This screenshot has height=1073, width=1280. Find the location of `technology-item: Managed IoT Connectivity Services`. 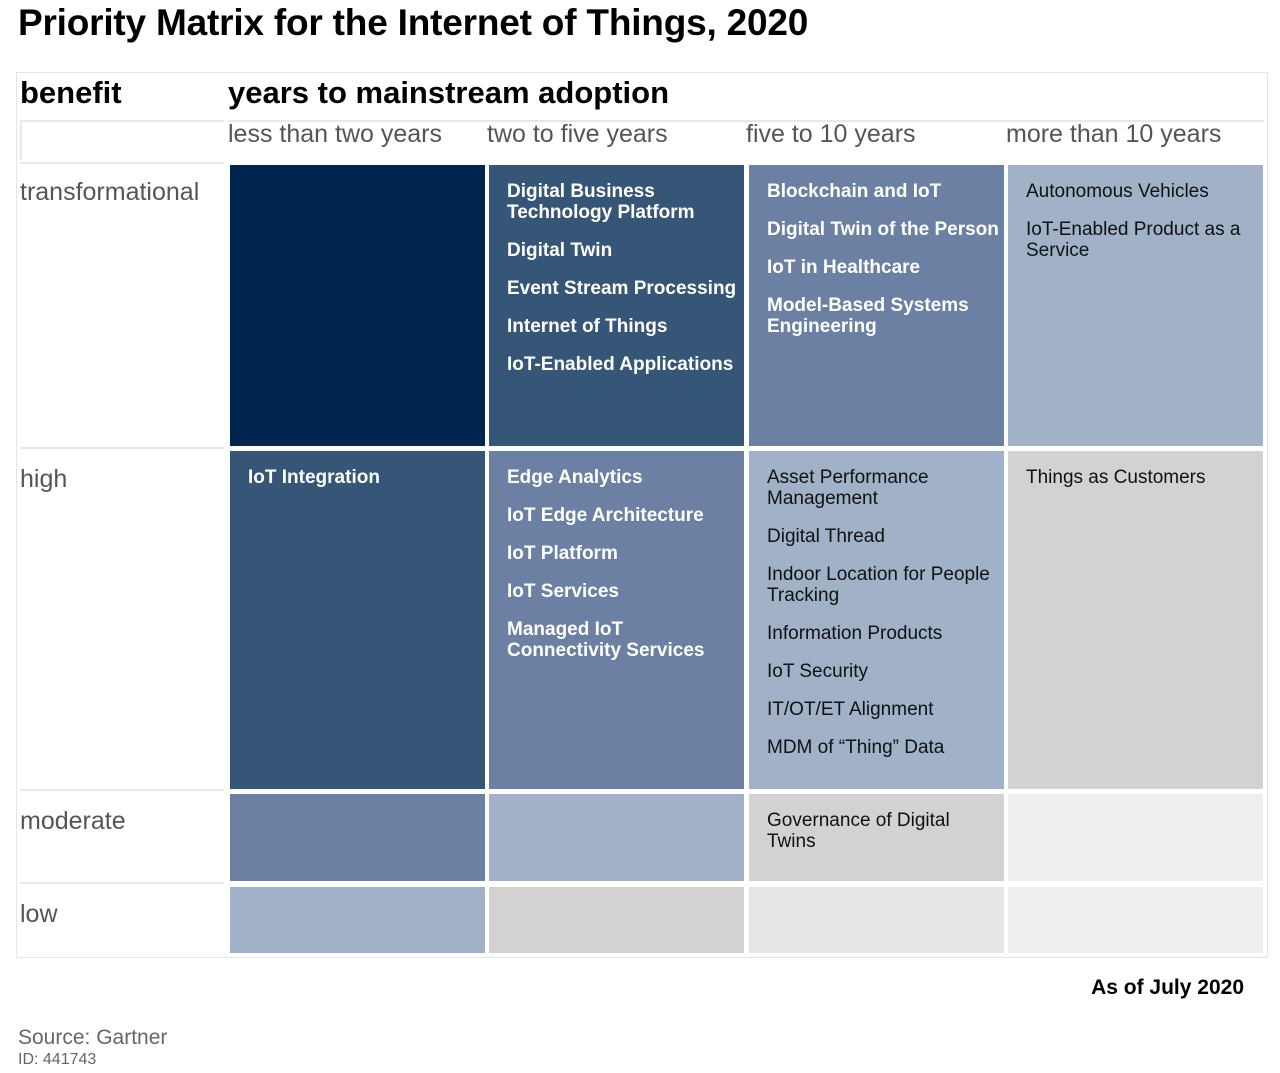

technology-item: Managed IoT Connectivity Services is located at coordinates (606, 640).